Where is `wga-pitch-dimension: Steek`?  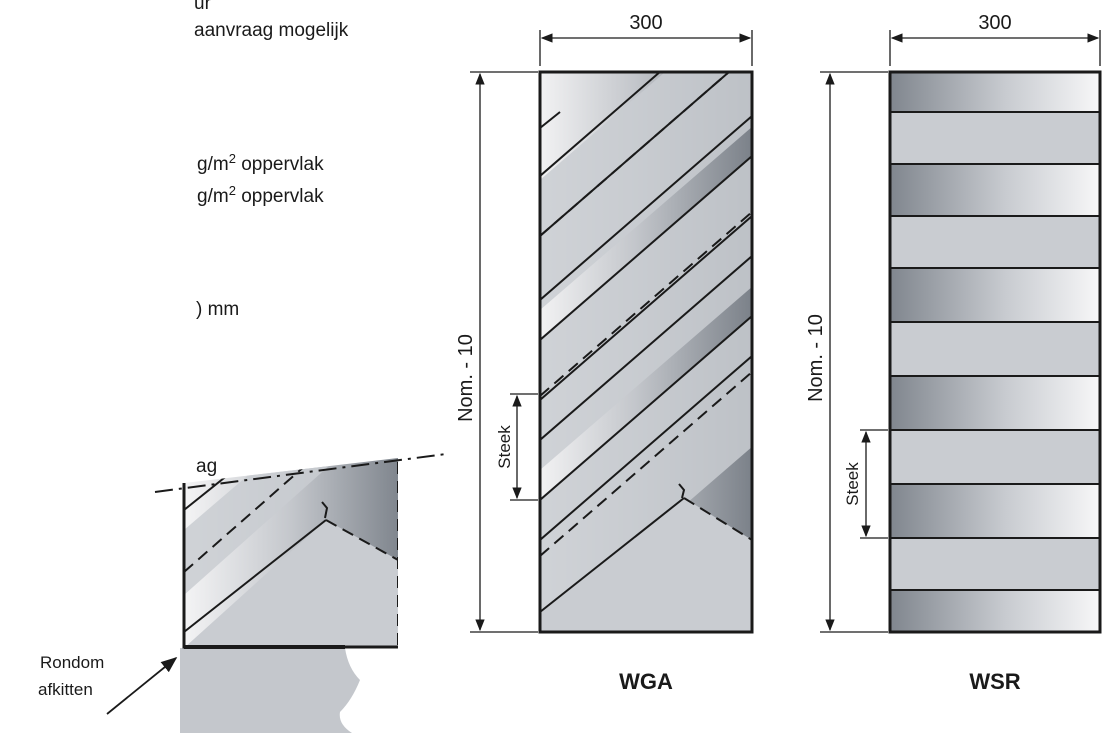 wga-pitch-dimension: Steek is located at coordinates (516, 447).